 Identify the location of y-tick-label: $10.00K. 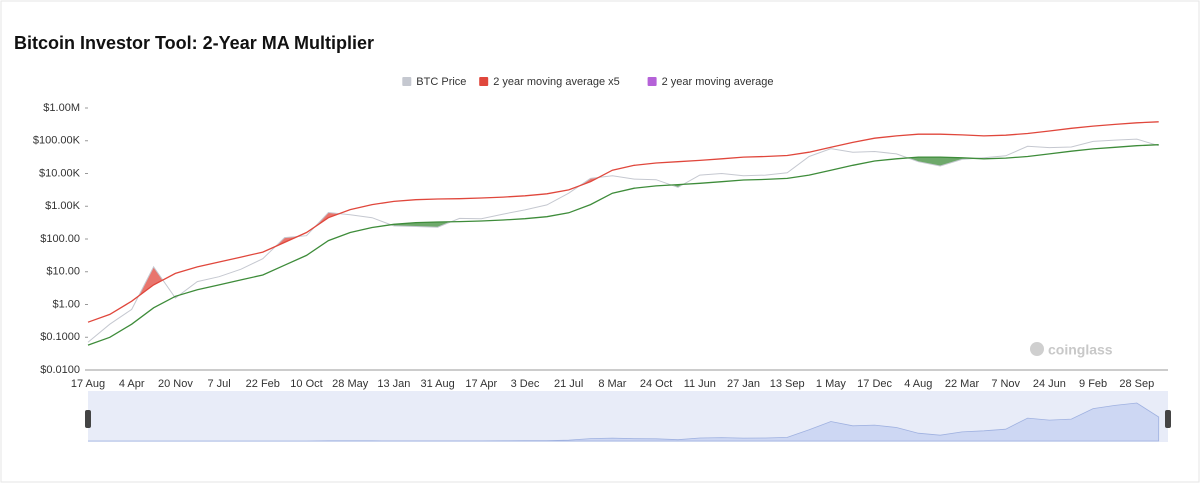
(60, 173).